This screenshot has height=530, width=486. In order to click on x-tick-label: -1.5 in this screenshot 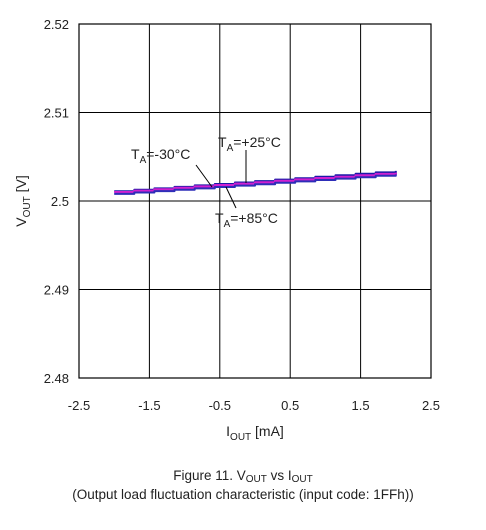, I will do `click(149, 405)`.